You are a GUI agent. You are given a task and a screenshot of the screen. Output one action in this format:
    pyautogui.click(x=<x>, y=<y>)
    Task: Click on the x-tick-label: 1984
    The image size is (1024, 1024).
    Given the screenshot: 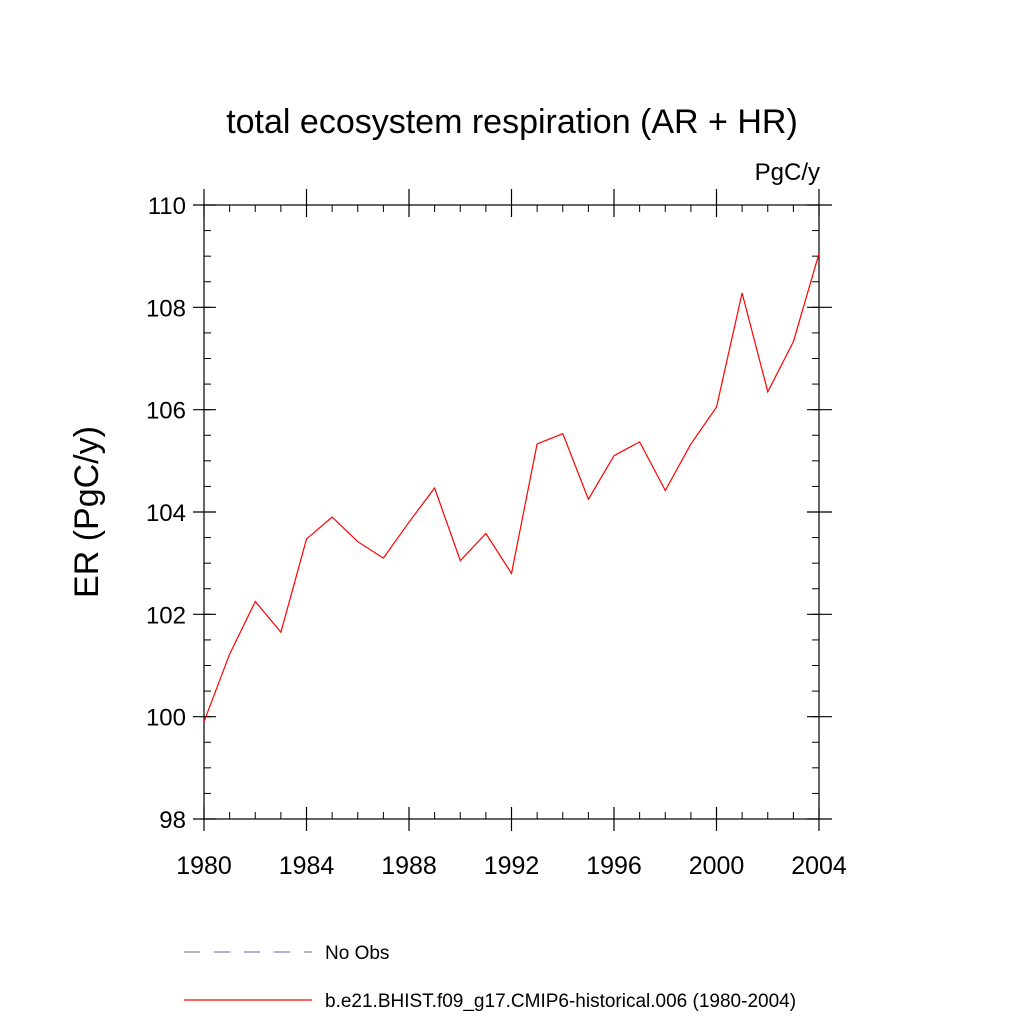 What is the action you would take?
    pyautogui.click(x=307, y=866)
    